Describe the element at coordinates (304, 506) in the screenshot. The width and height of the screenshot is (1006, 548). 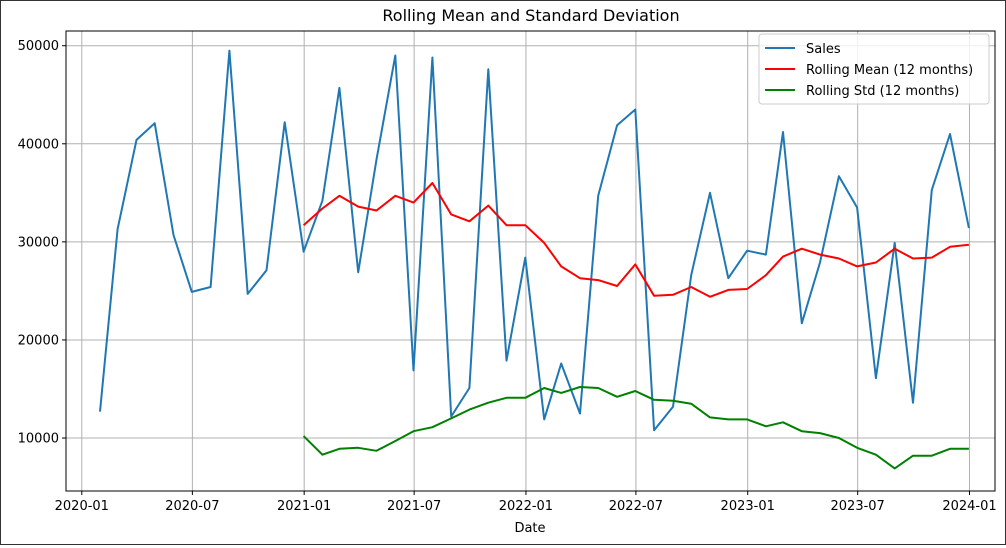
I see `x-tick-label: 2021-01` at that location.